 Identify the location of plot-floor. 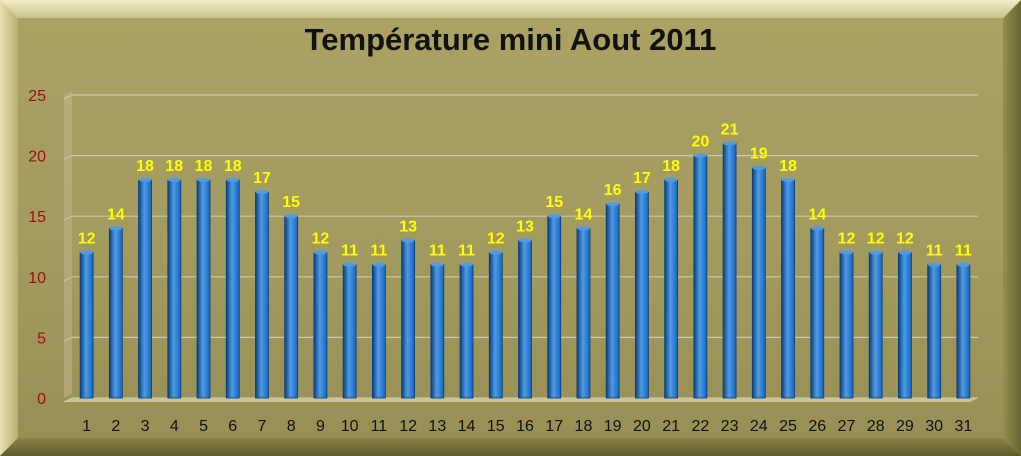
(521, 400).